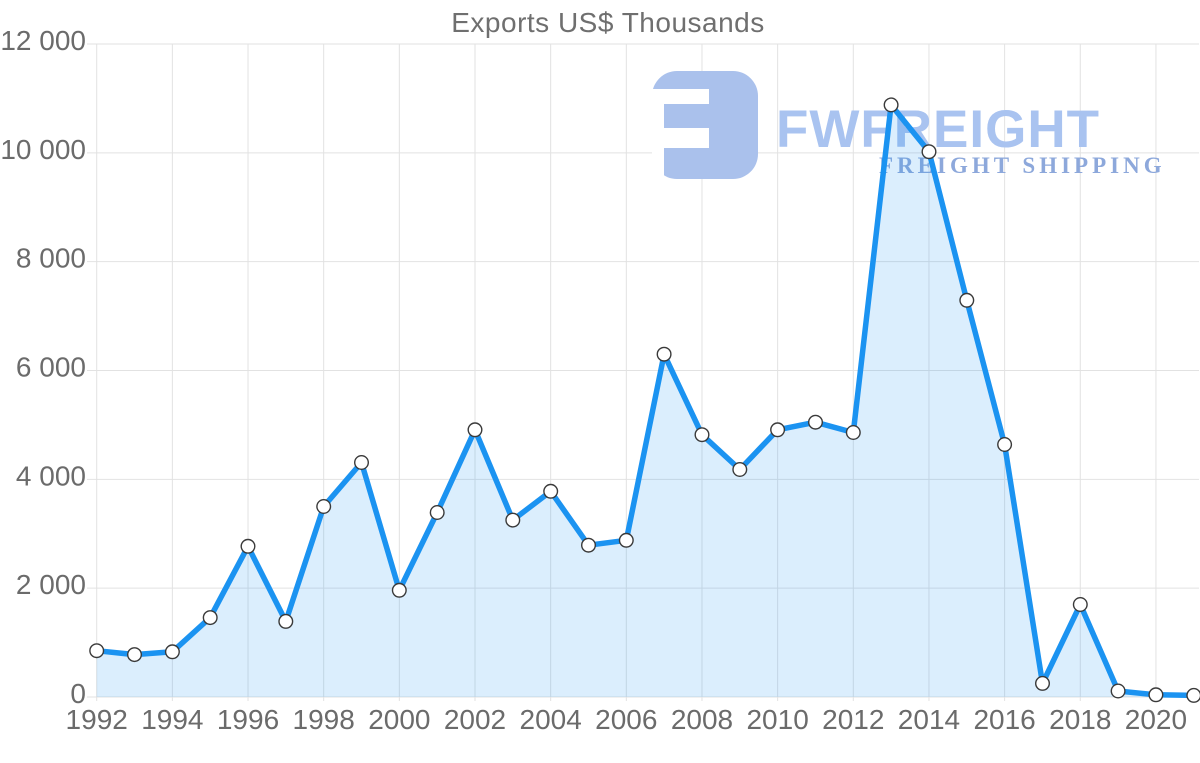 The height and width of the screenshot is (763, 1200). I want to click on data-point-2019, so click(1118, 691).